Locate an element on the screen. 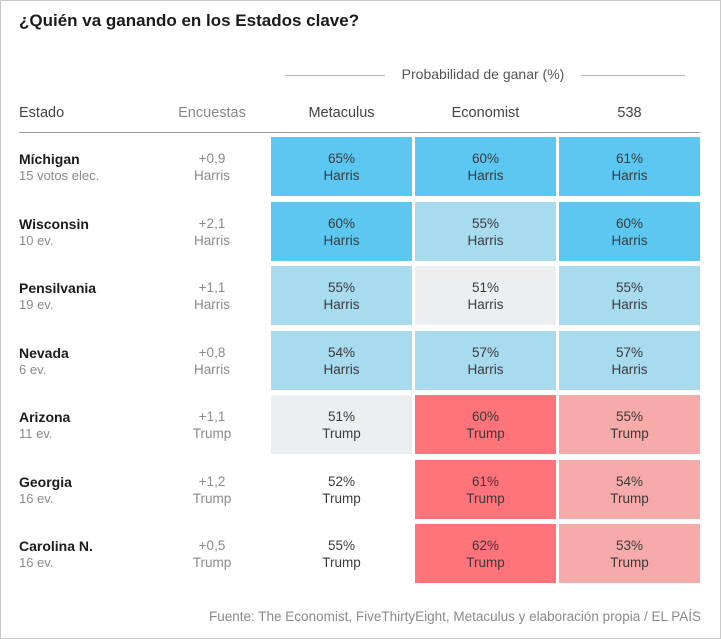 Image resolution: width=721 pixels, height=639 pixels. poll-margin: +1,1 is located at coordinates (212, 287).